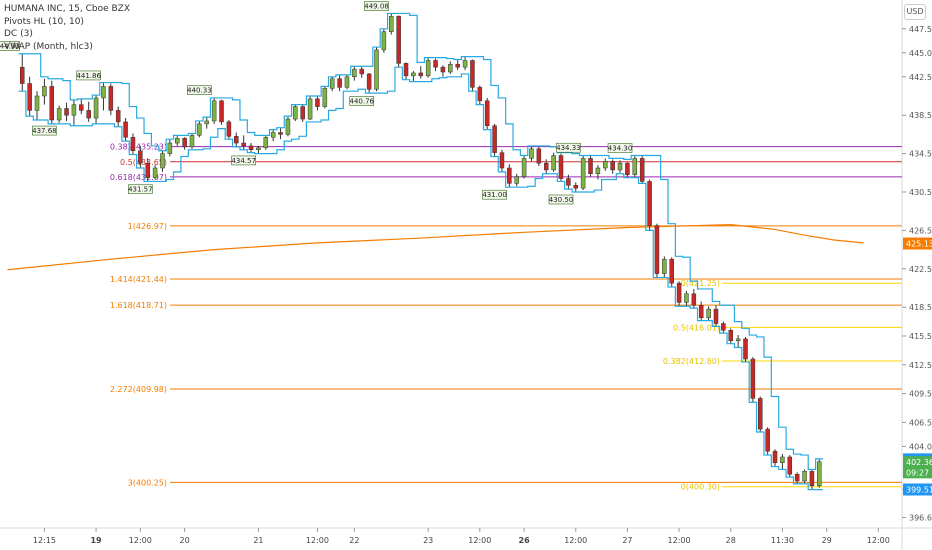 The image size is (932, 550). Describe the element at coordinates (620, 148) in the screenshot. I see `pivot-label: 434.30` at that location.